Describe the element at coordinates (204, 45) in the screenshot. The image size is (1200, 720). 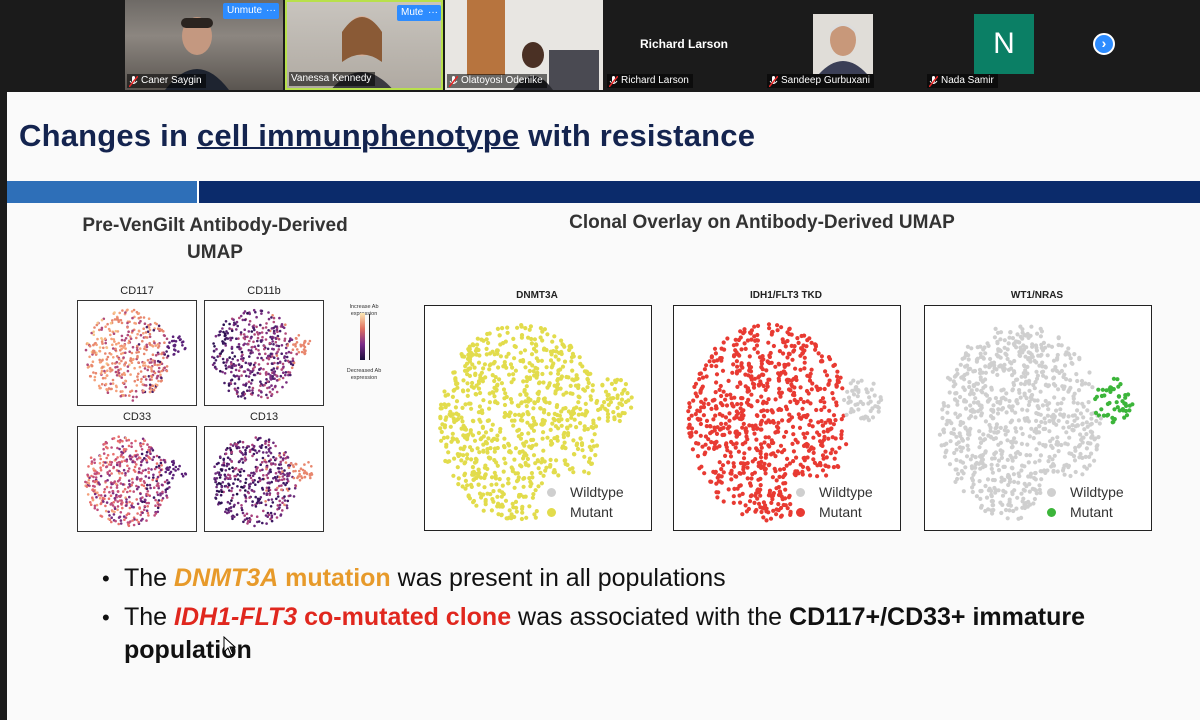
I see `participant-tile-caner: Unmute ··· Caner Saygin` at that location.